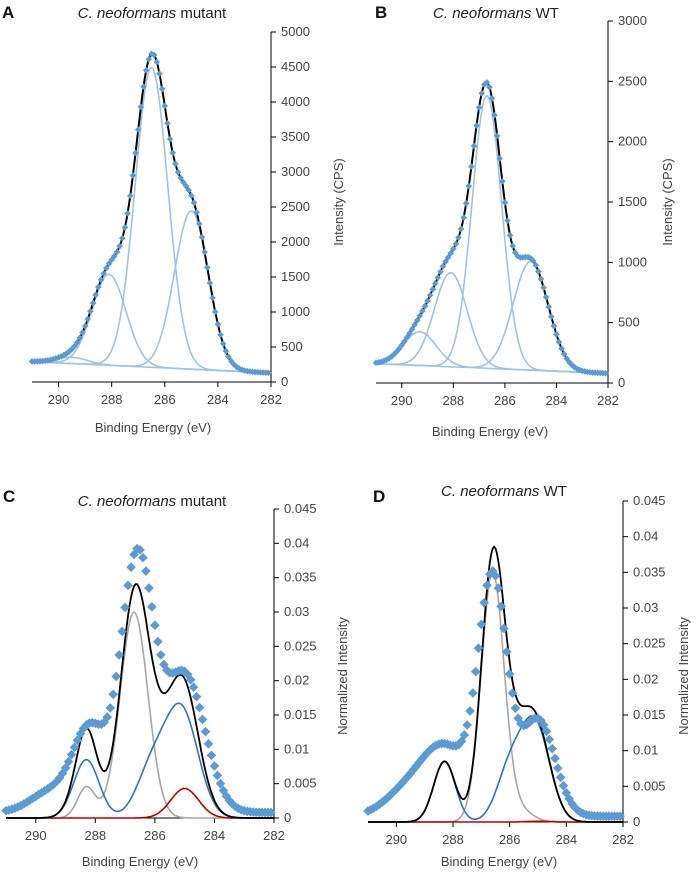 The height and width of the screenshot is (879, 699). What do you see at coordinates (203, 13) in the screenshot?
I see `panel-a-title-rest: mutant` at bounding box center [203, 13].